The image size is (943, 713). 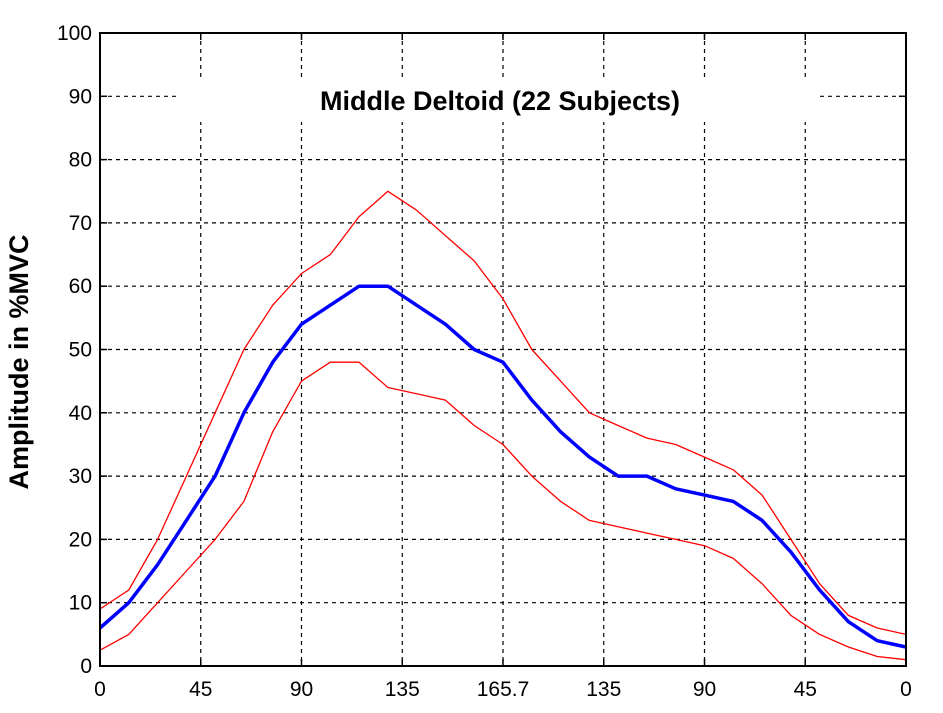 What do you see at coordinates (80, 96) in the screenshot?
I see `y-tick-label: 90` at bounding box center [80, 96].